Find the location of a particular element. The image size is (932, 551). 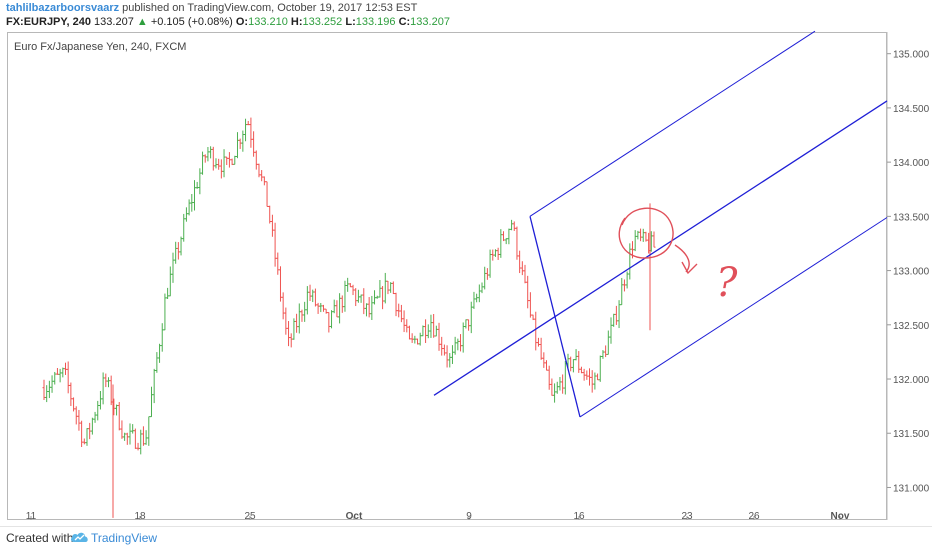

y-tick-label: 134.000 is located at coordinates (911, 163).